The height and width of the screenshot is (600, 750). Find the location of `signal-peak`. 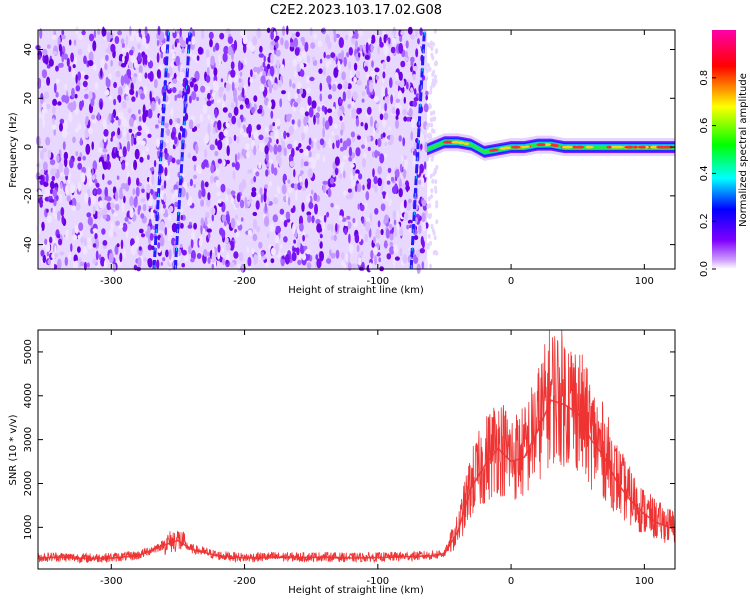

signal-peak is located at coordinates (503, 148).